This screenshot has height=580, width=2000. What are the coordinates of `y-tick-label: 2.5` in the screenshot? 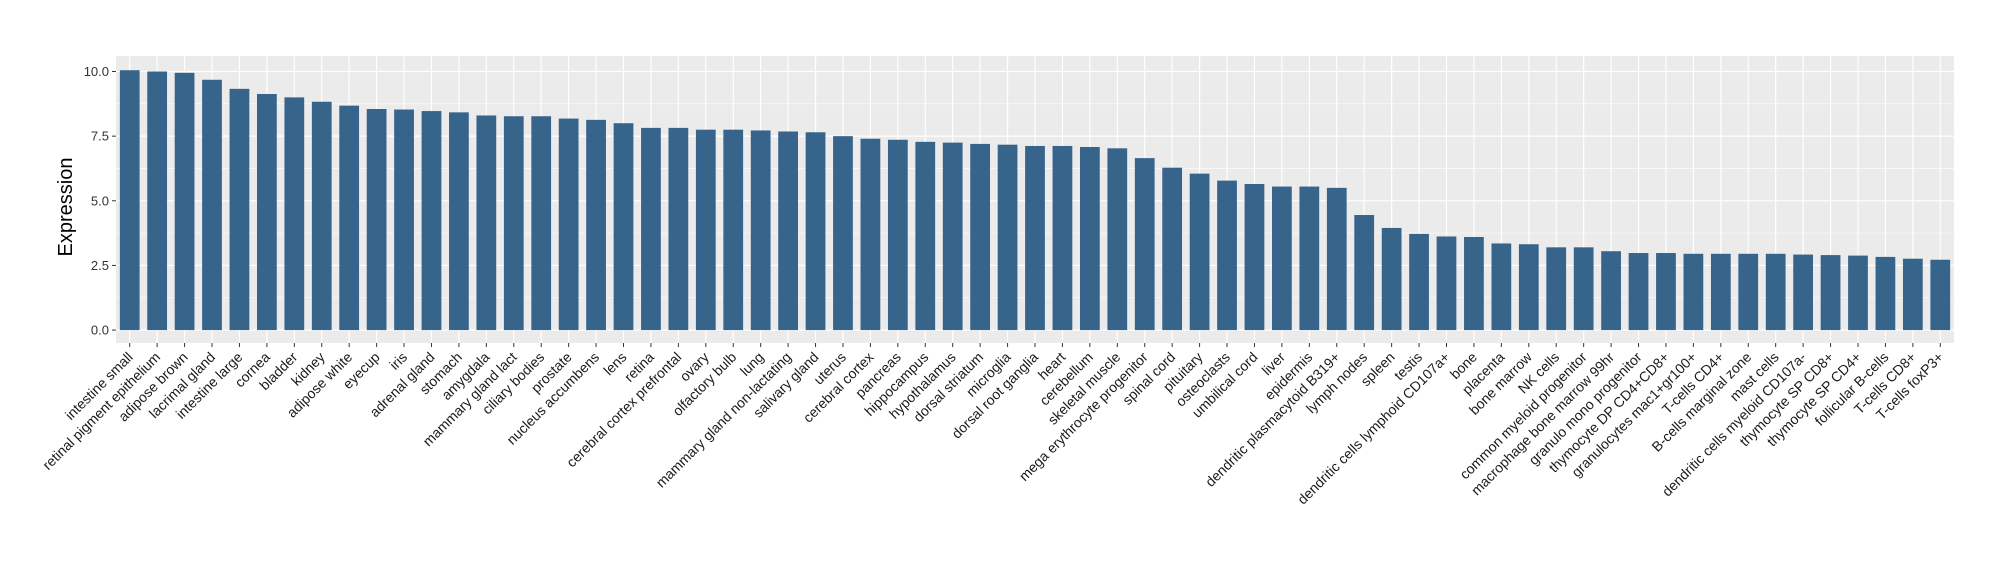 It's located at (100, 265).